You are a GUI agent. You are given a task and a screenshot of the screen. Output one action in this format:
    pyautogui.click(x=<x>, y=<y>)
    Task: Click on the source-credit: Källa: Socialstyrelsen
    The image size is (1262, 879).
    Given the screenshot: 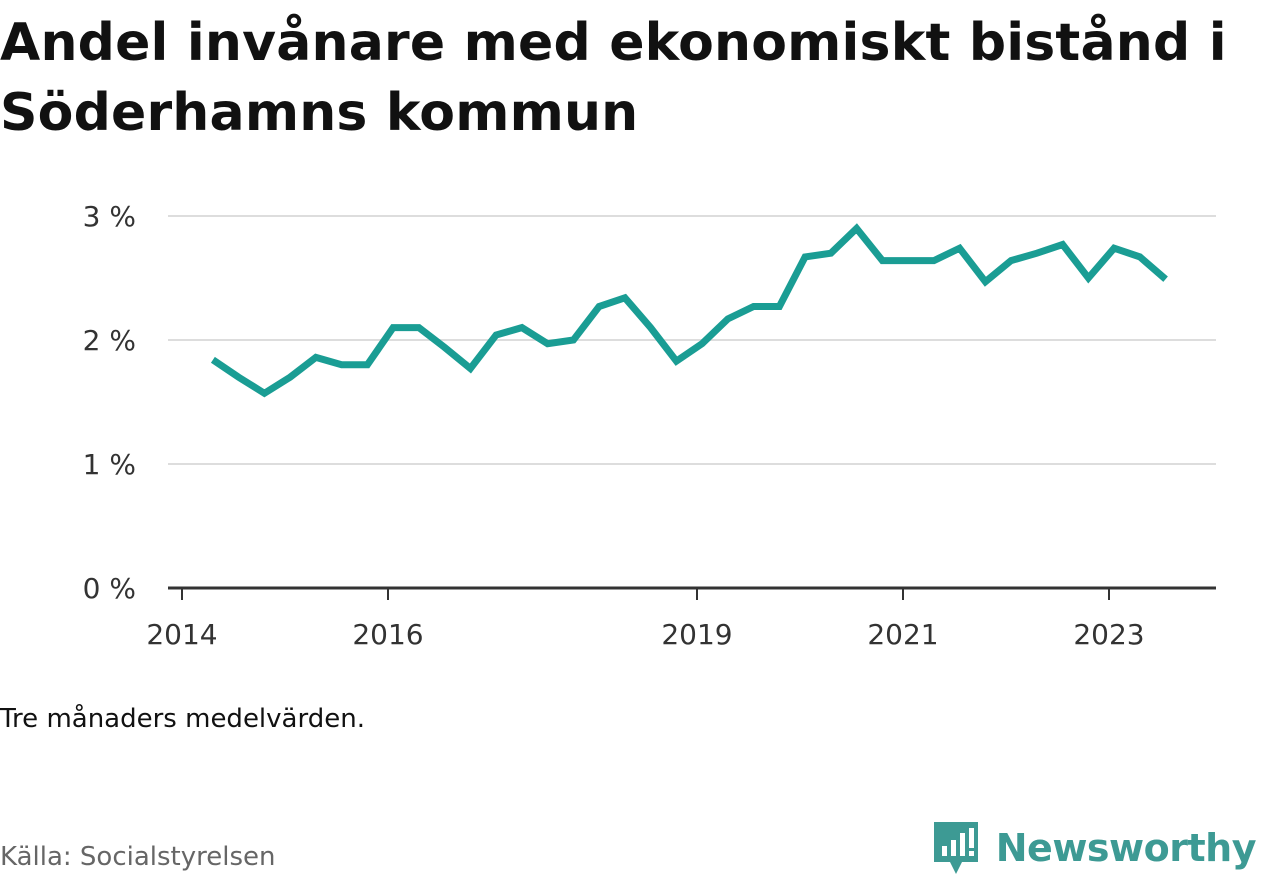 What is the action you would take?
    pyautogui.click(x=138, y=857)
    